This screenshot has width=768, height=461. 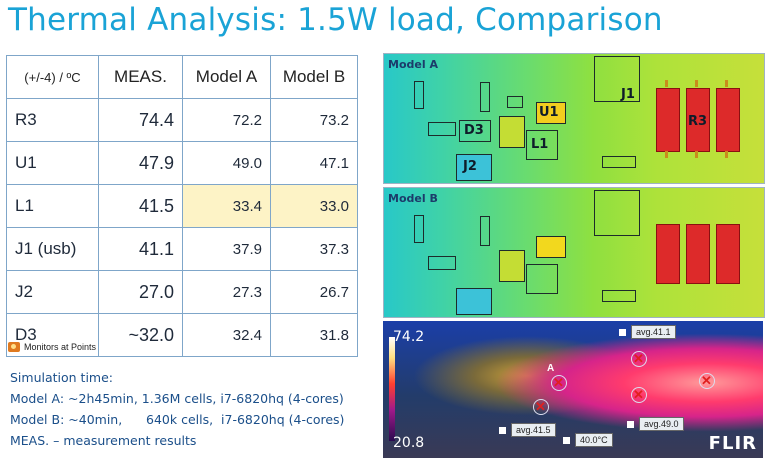 I want to click on meas-value: 47.9, so click(x=140, y=163).